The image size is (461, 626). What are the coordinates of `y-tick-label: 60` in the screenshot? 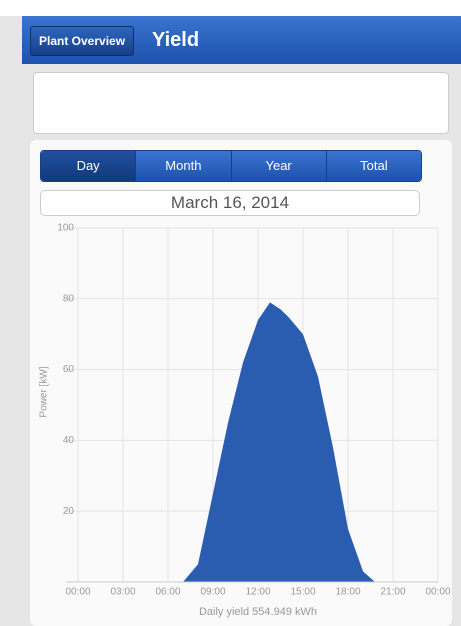 It's located at (69, 369).